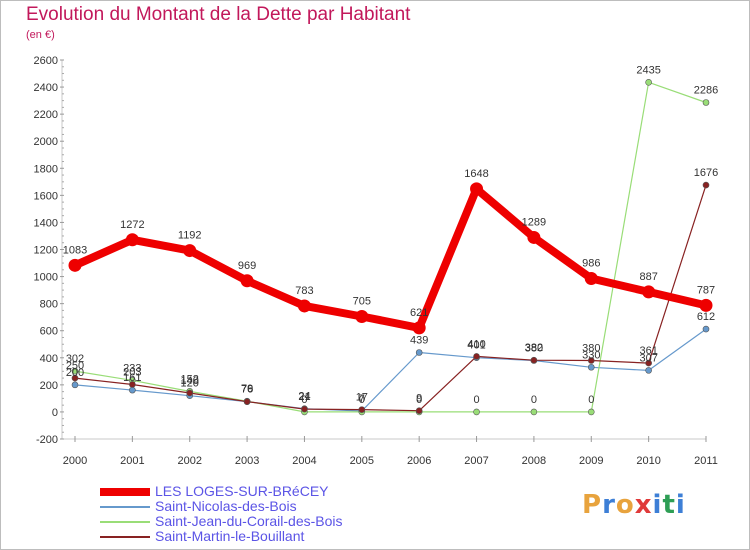 Image resolution: width=750 pixels, height=550 pixels. What do you see at coordinates (40, 35) in the screenshot?
I see `chart-unit: (en €)` at bounding box center [40, 35].